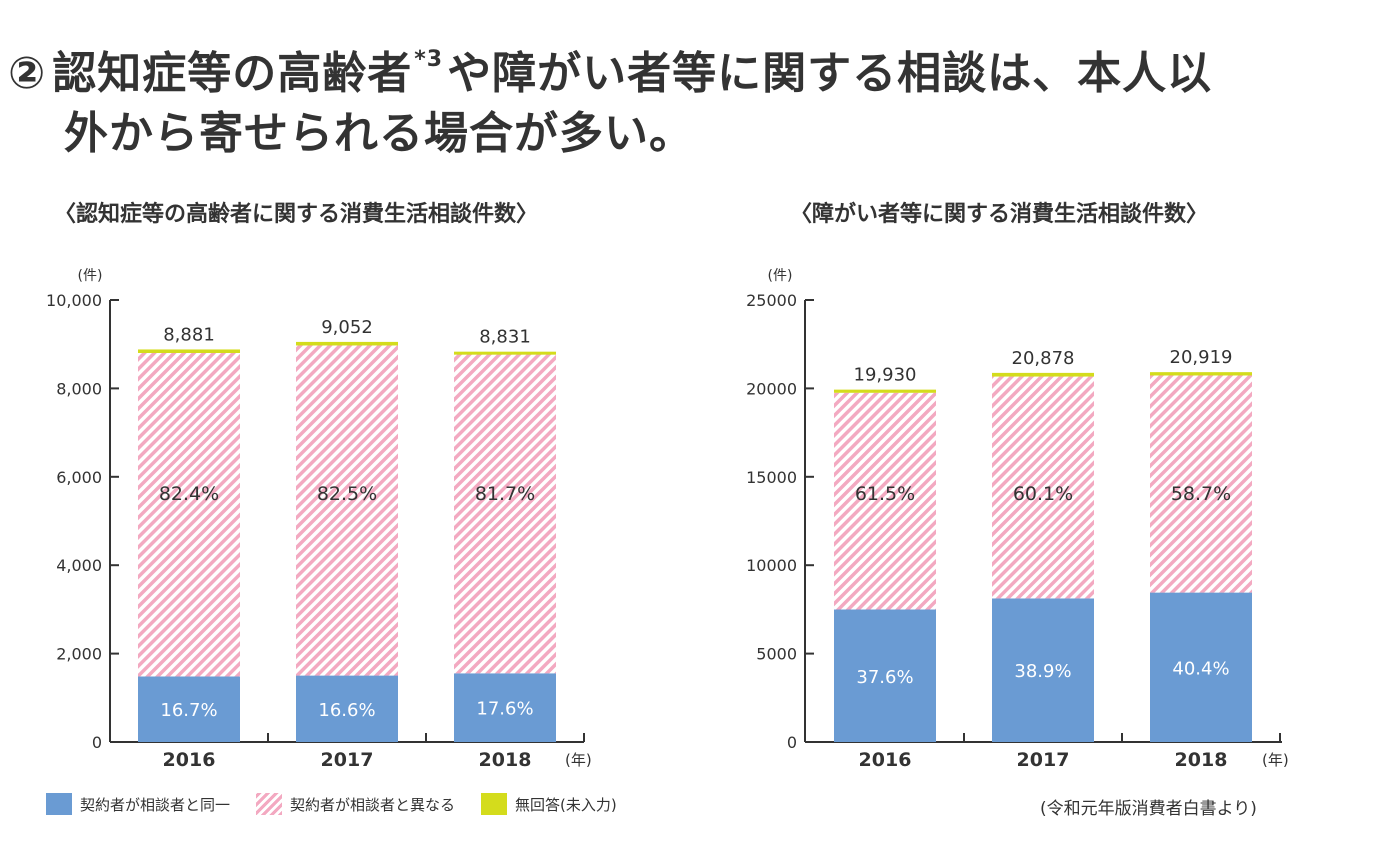  I want to click on pct-label-same: 37.6%, so click(884, 677).